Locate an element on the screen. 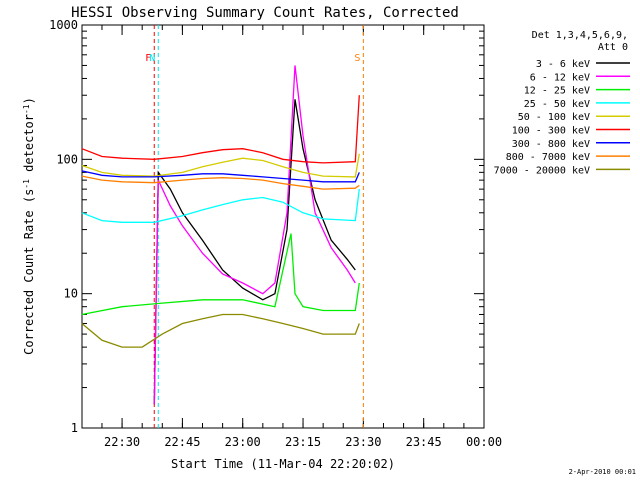 Image resolution: width=640 pixels, height=480 pixels. x-axis-label: Start Time (11-Mar-04 22:20:02) is located at coordinates (283, 464).